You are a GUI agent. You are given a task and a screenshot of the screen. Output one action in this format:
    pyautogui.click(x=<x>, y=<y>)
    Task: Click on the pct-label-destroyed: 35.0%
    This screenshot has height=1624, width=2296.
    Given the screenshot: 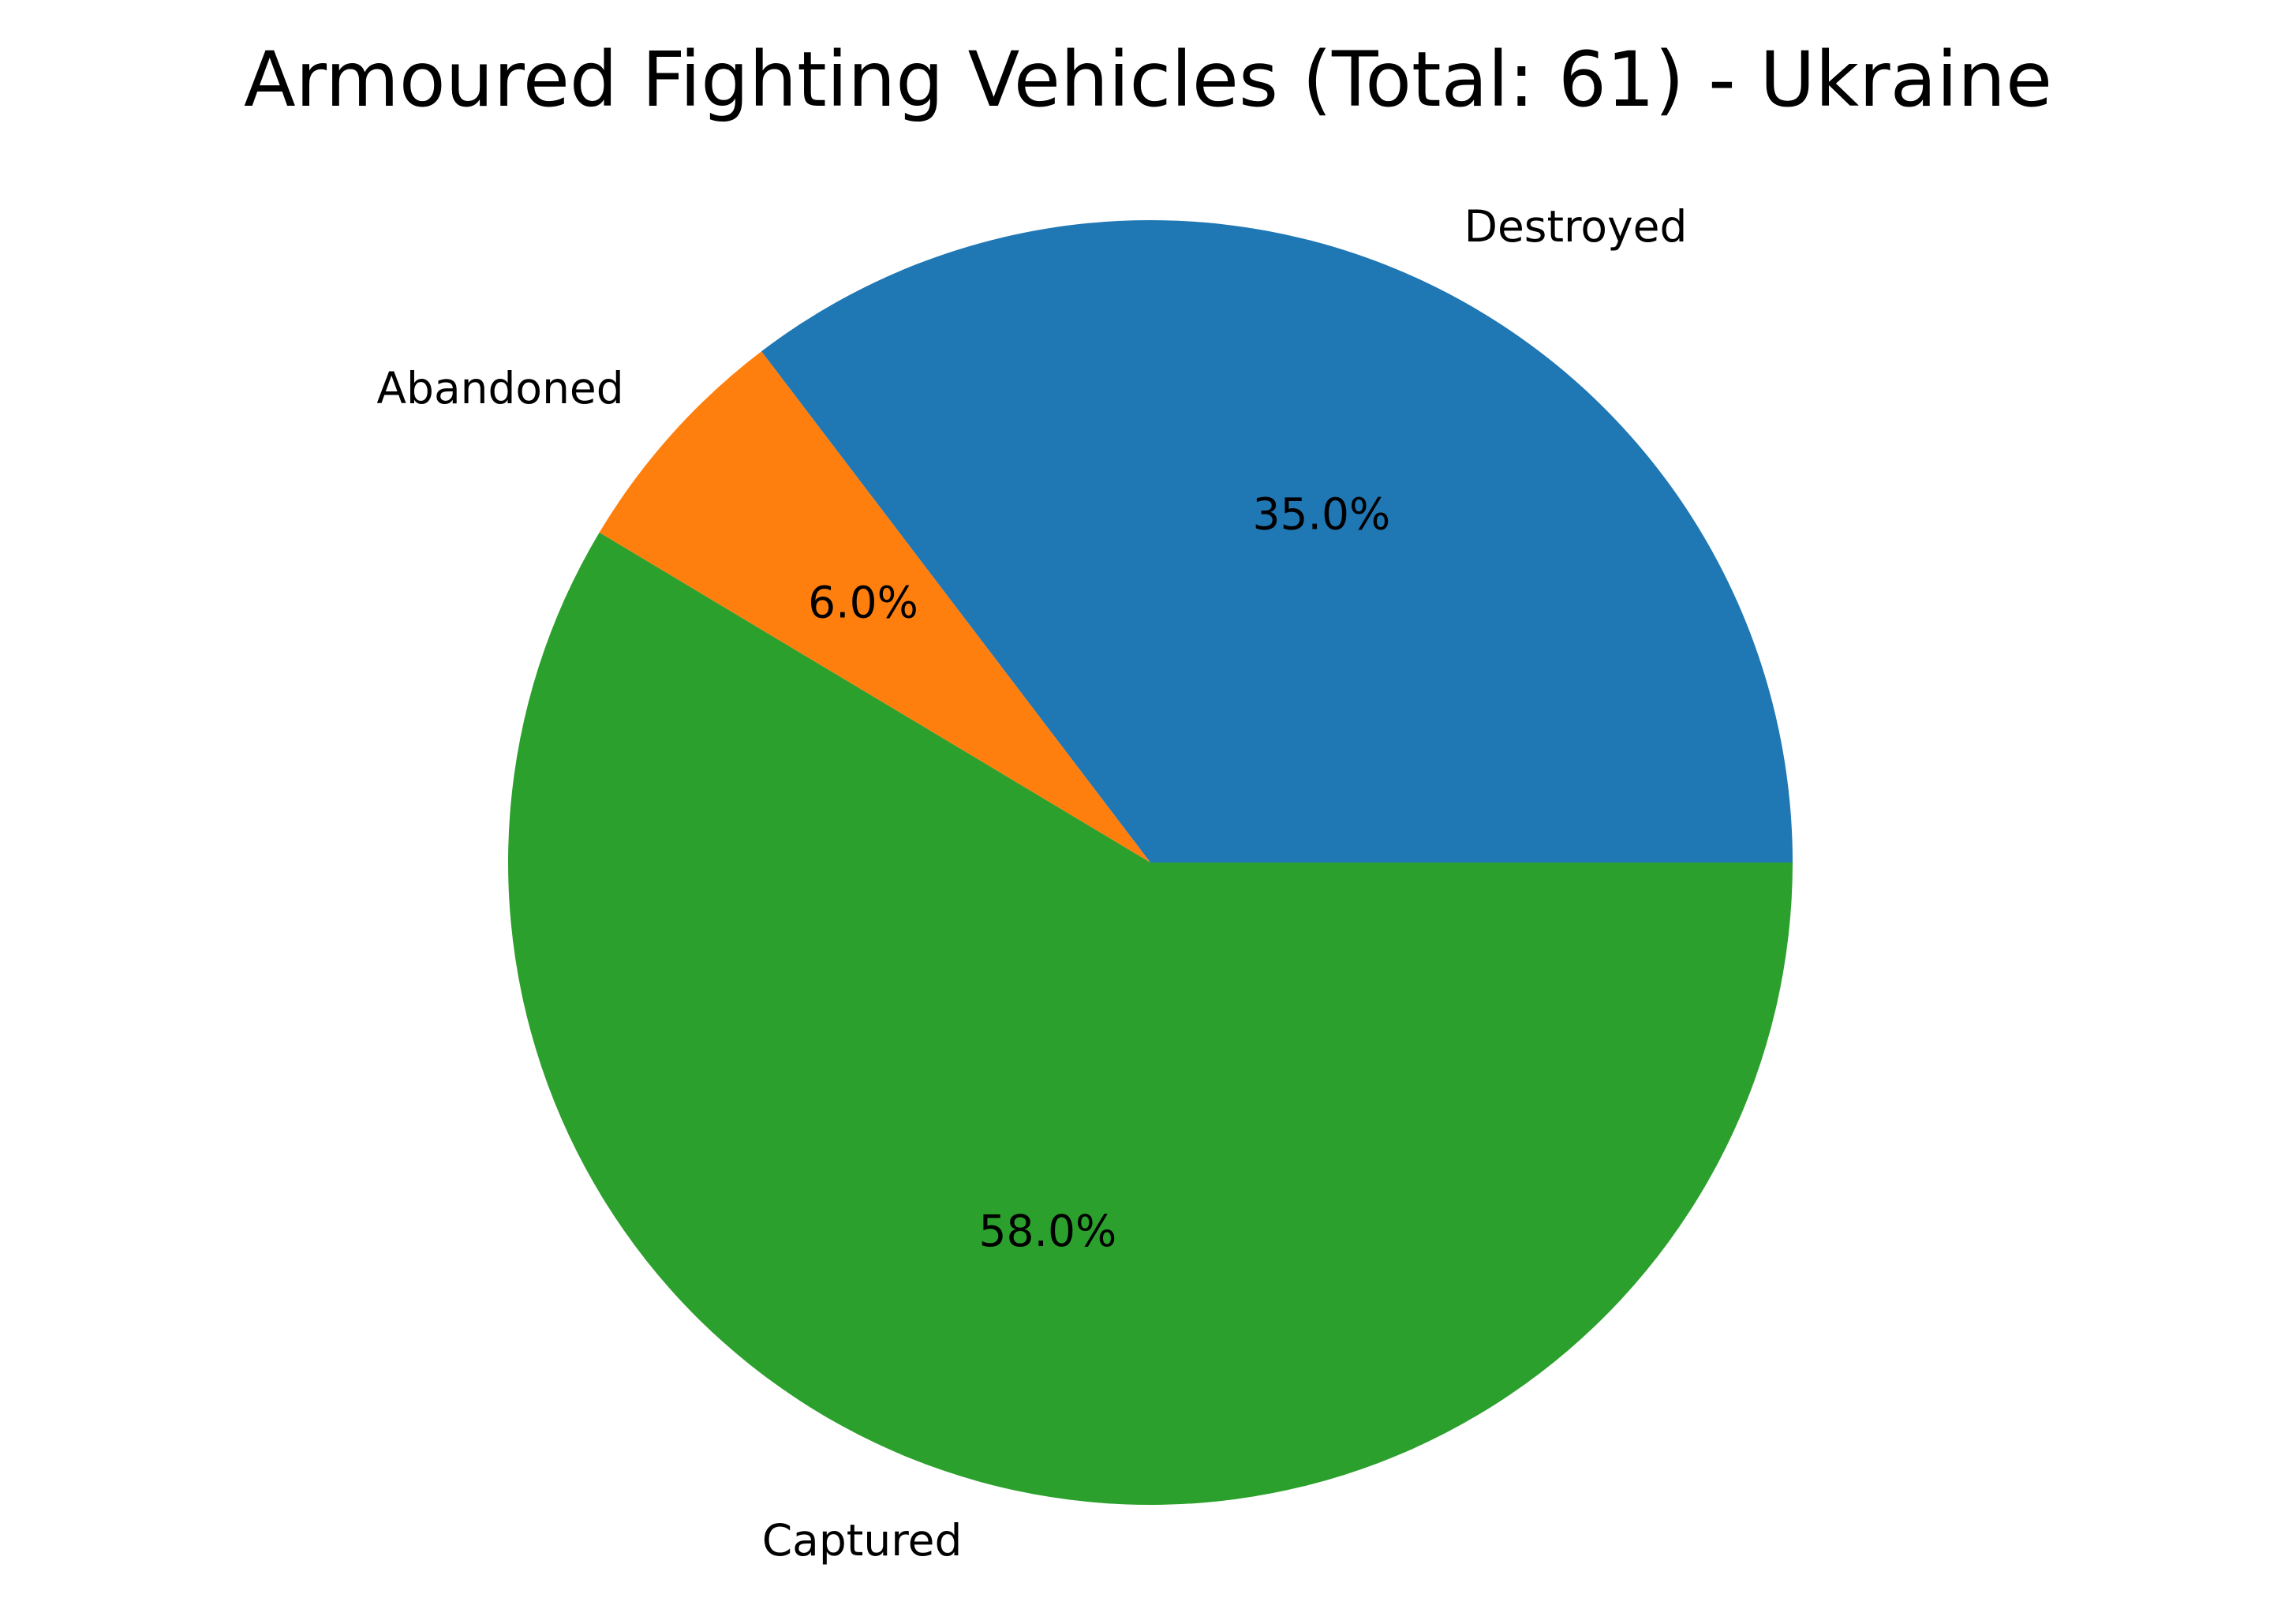 What is the action you would take?
    pyautogui.click(x=1322, y=514)
    